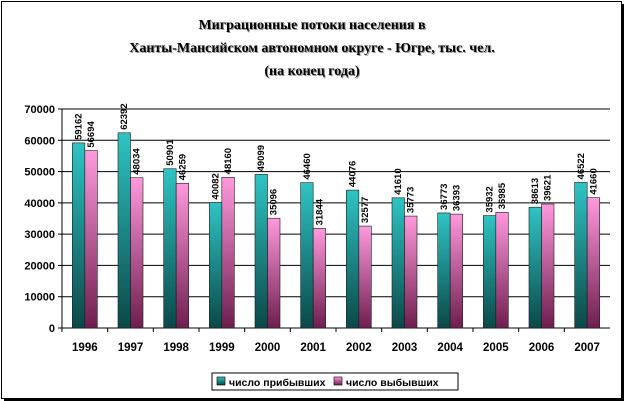 This screenshot has height=401, width=624. What do you see at coordinates (131, 348) in the screenshot?
I see `x-tick-label: 1997` at bounding box center [131, 348].